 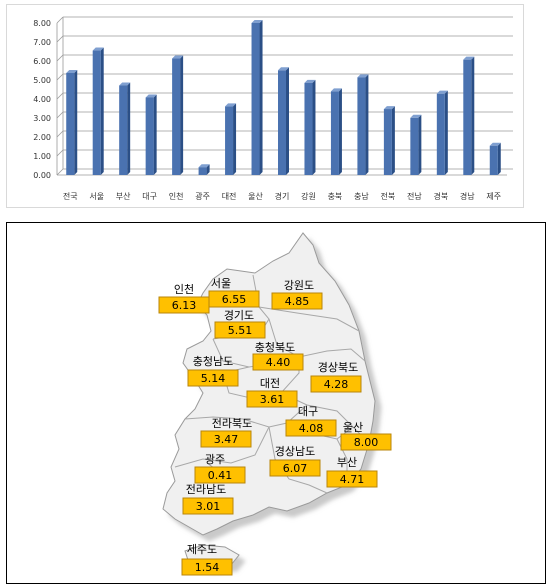 What do you see at coordinates (335, 196) in the screenshot?
I see `x-tick-label: 충북` at bounding box center [335, 196].